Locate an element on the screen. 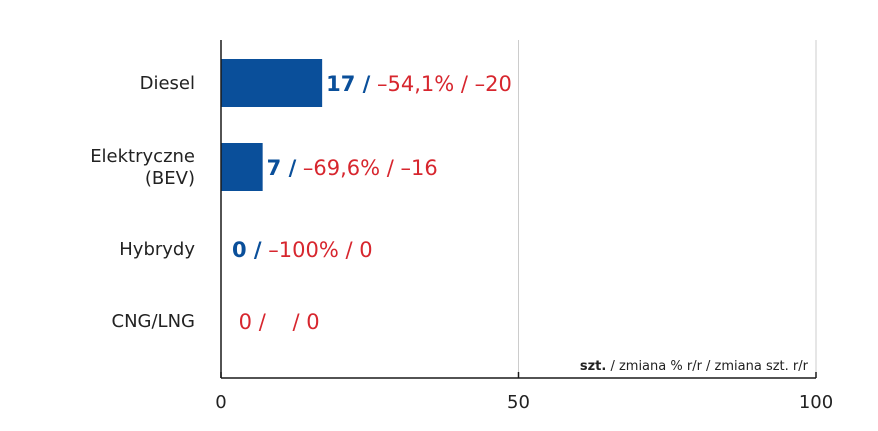 Image resolution: width=878 pixels, height=431 pixels. bars is located at coordinates (272, 125).